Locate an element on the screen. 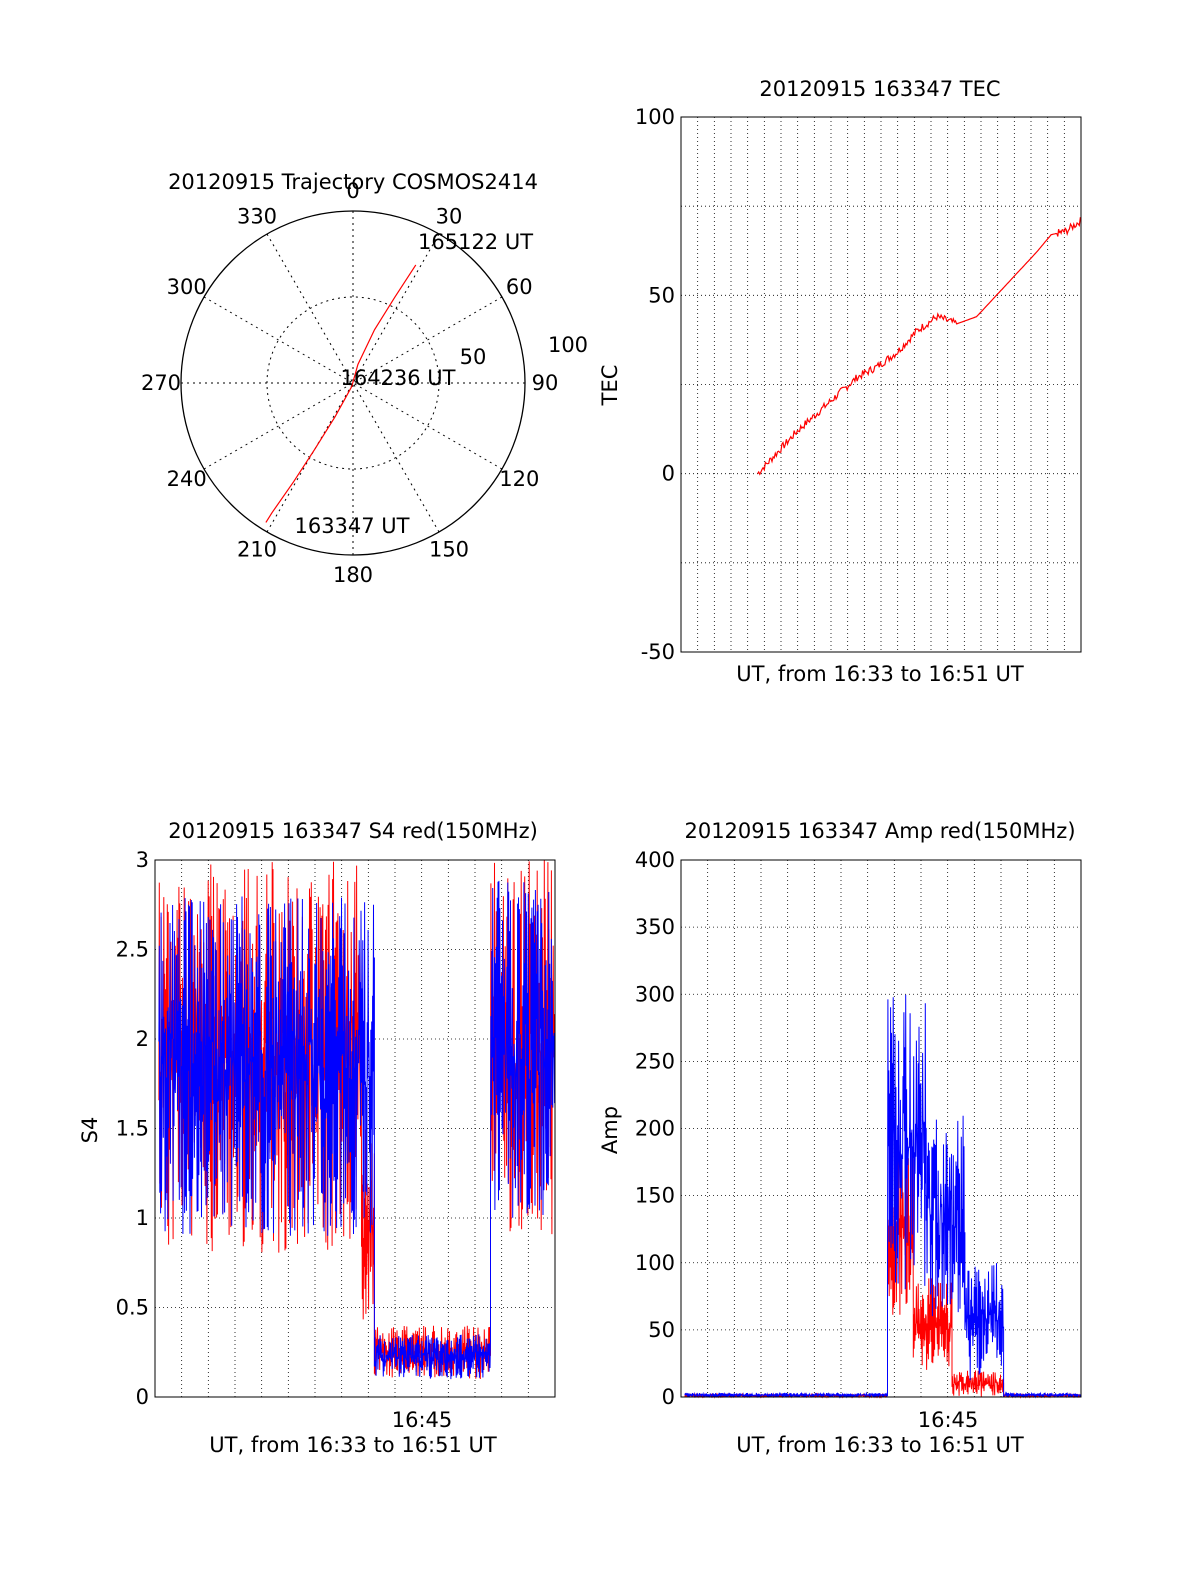 This screenshot has height=1575, width=1200. trajectory-line is located at coordinates (341, 393).